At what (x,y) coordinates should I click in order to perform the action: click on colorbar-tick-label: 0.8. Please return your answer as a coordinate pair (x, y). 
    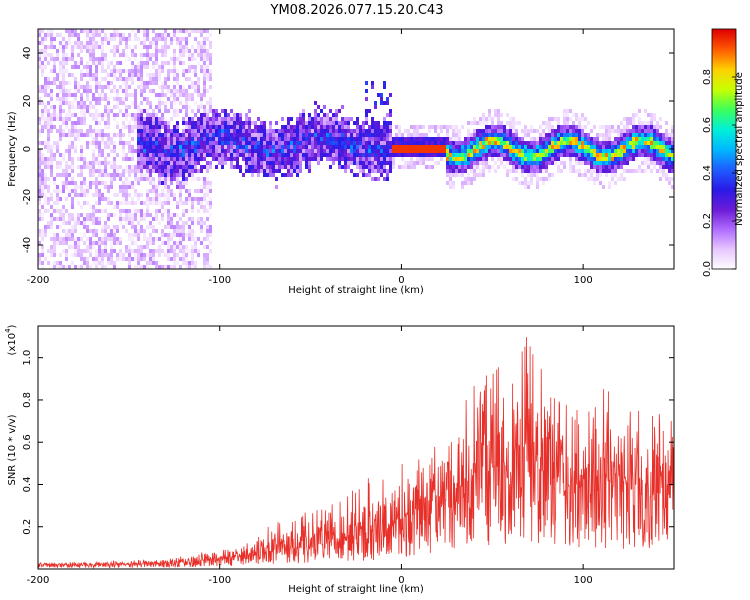
    Looking at the image, I should click on (707, 77).